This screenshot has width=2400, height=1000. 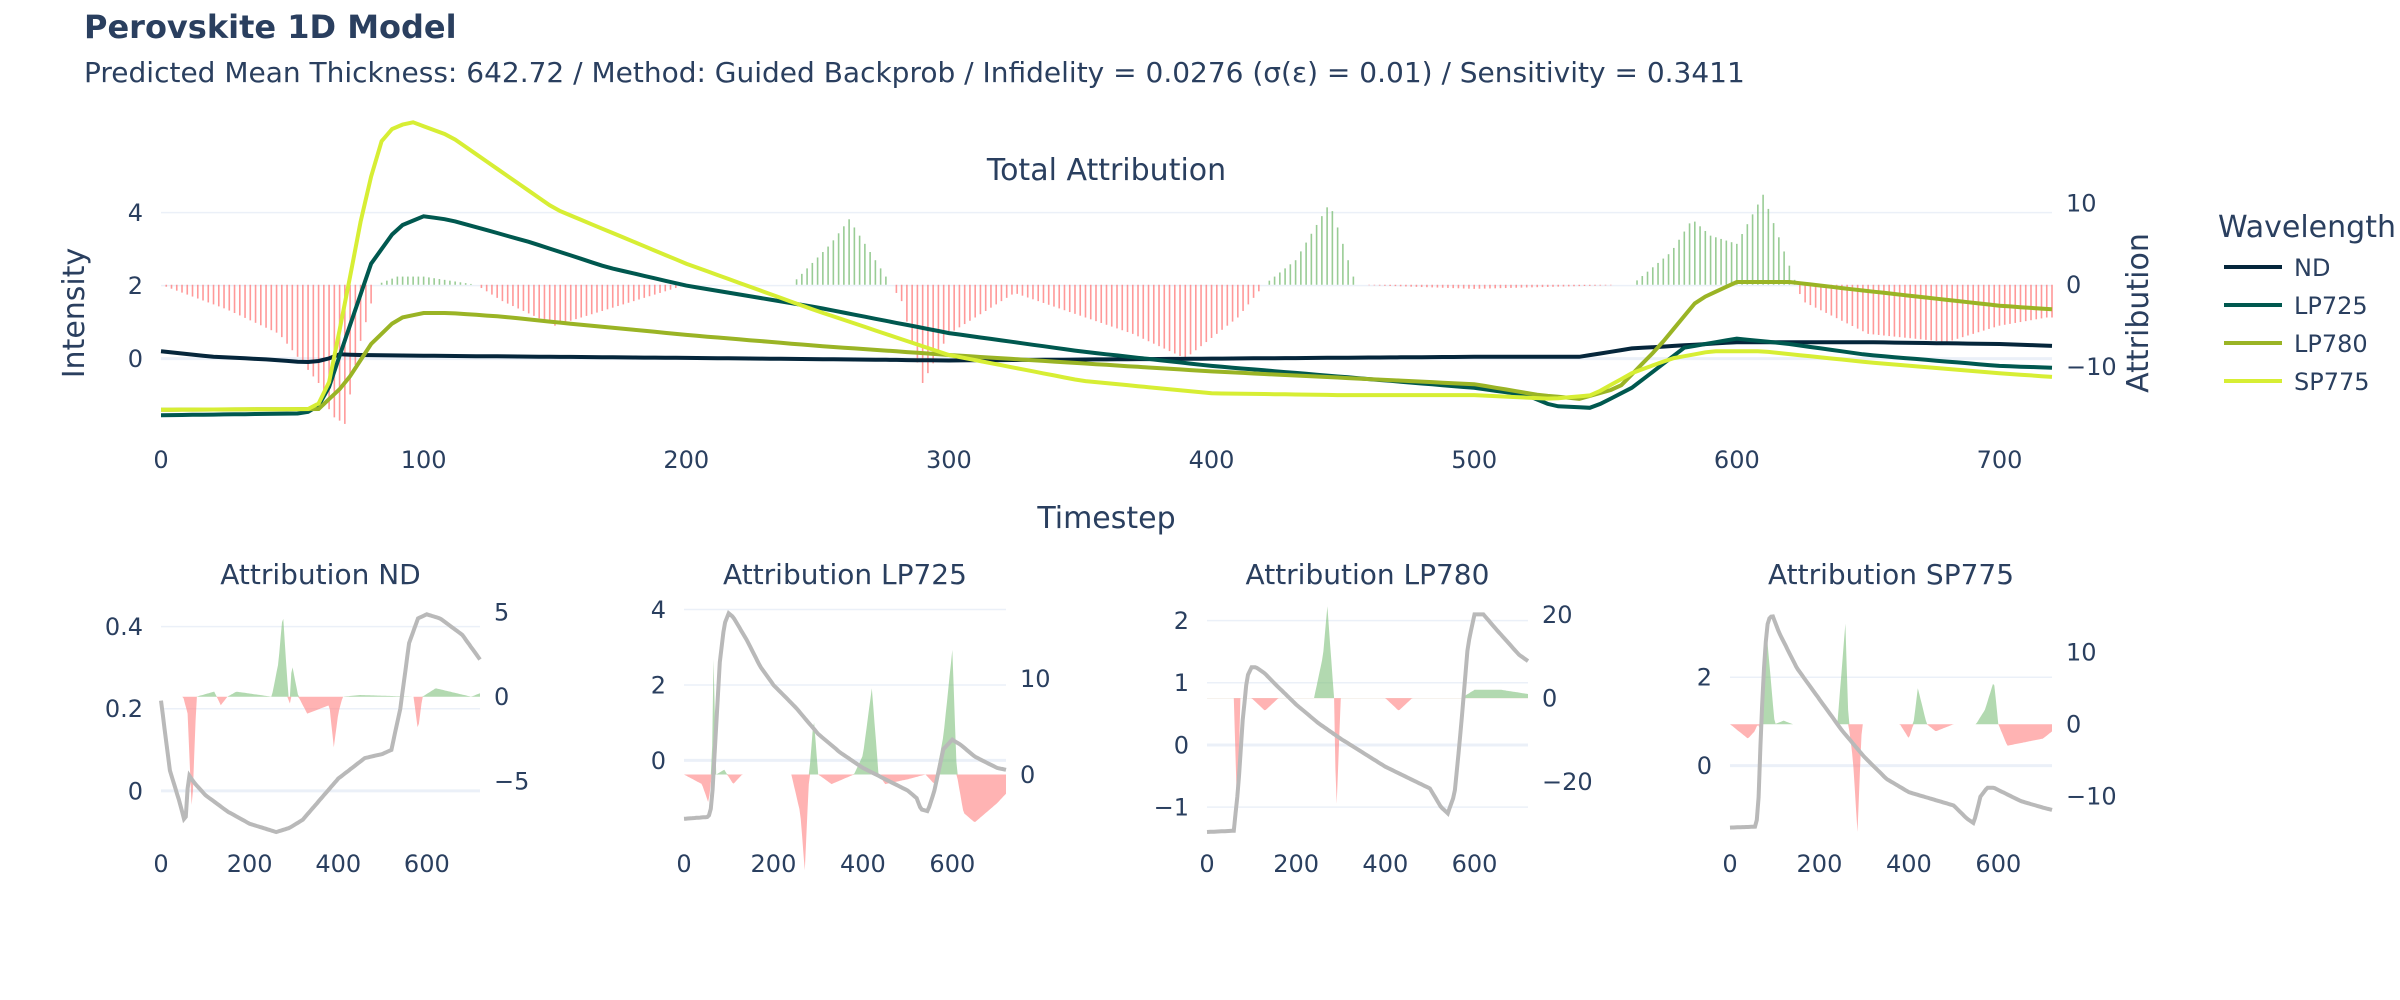 I want to click on chart-title: Total Attribution, so click(x=1106, y=170).